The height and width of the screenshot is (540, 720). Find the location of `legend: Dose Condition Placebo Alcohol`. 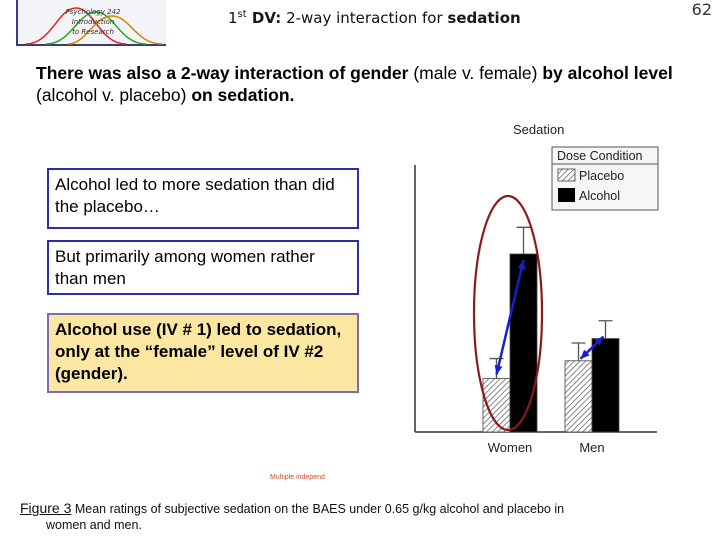

legend: Dose Condition Placebo Alcohol is located at coordinates (605, 178).